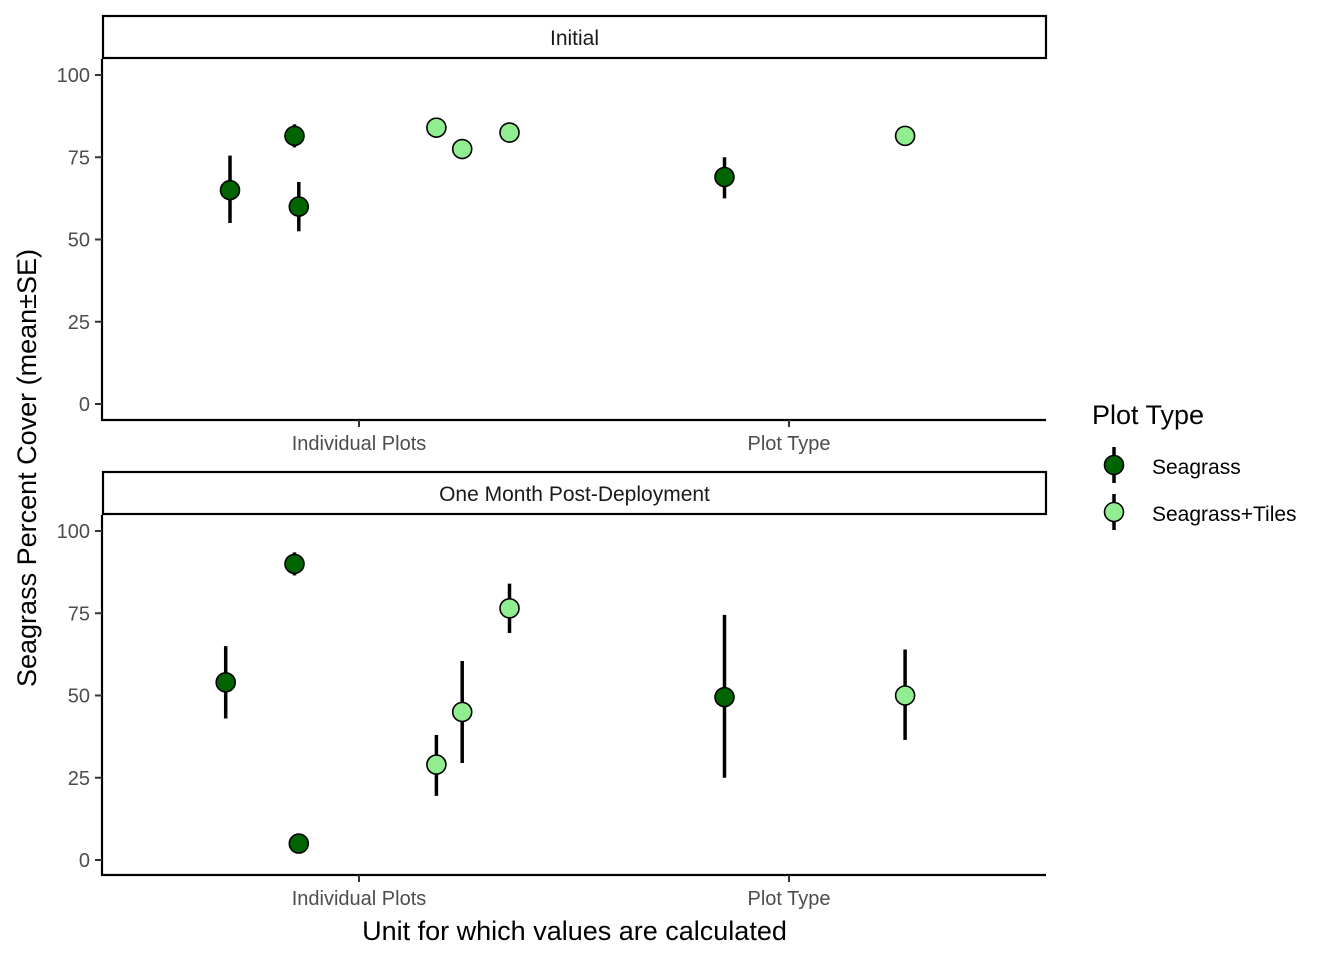 Image resolution: width=1344 pixels, height=960 pixels. What do you see at coordinates (1114, 465) in the screenshot?
I see `legend-key-seagrass` at bounding box center [1114, 465].